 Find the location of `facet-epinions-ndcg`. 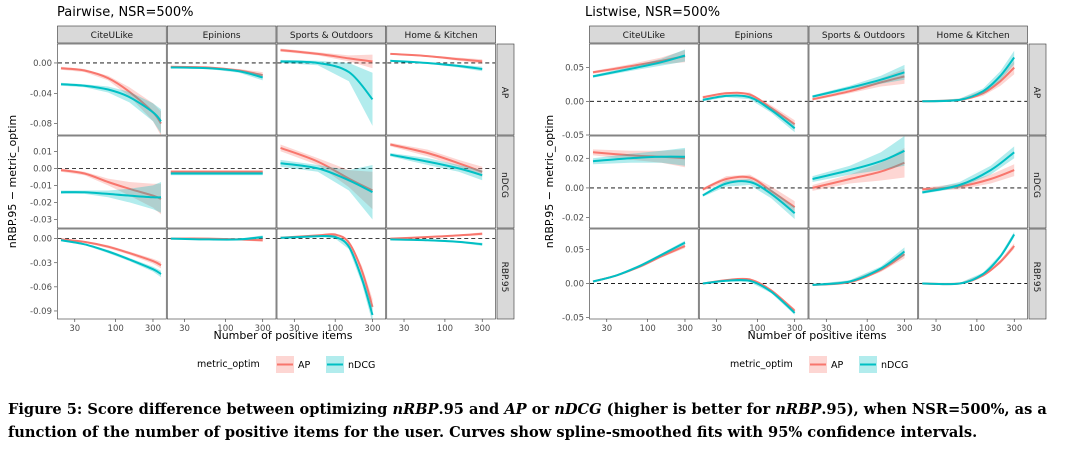

facet-epinions-ndcg is located at coordinates (221, 182).